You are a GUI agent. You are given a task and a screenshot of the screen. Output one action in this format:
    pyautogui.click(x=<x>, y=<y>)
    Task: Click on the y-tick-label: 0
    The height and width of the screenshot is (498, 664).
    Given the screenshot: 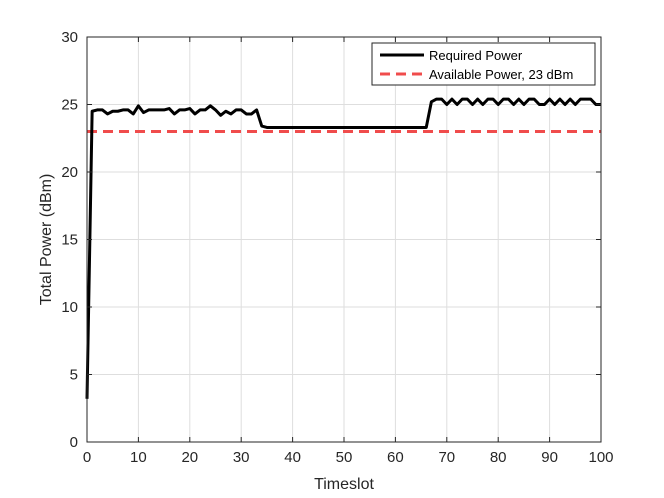 What is the action you would take?
    pyautogui.click(x=74, y=442)
    